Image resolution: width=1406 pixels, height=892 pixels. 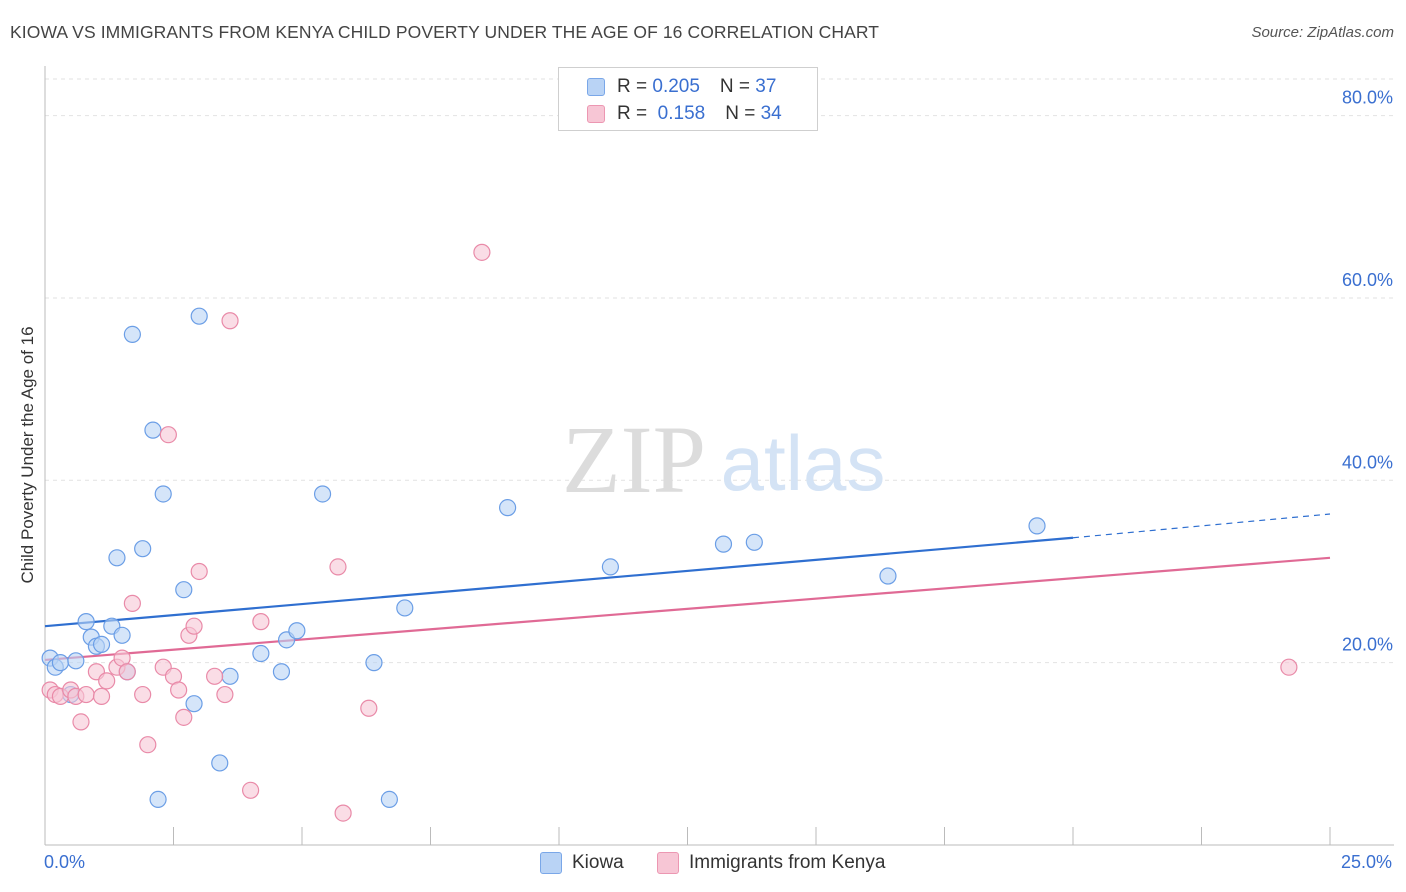 I want to click on y-tick-label: 20.0%, so click(x=1367, y=645).